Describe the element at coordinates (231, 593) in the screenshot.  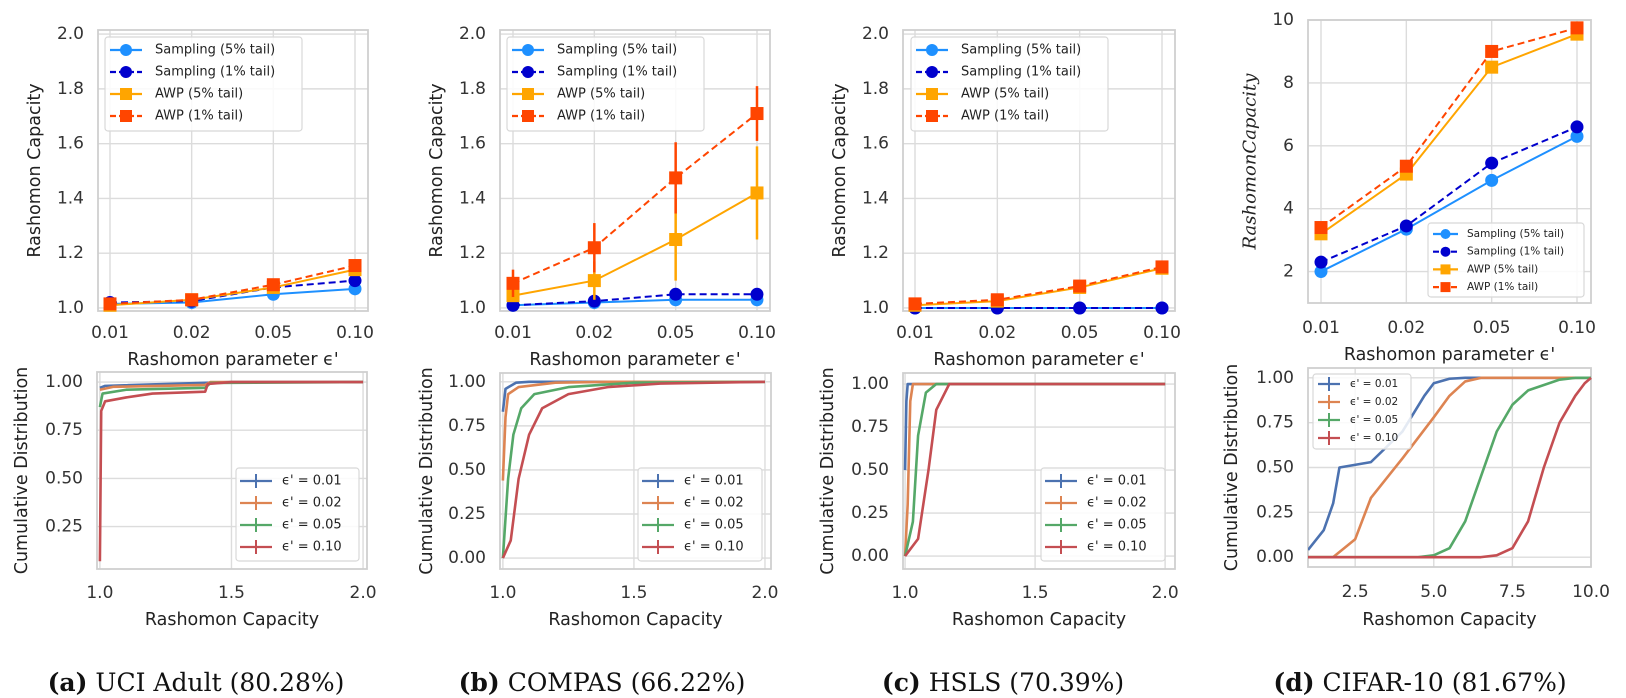
I see `x-tick-label: 1.5` at that location.